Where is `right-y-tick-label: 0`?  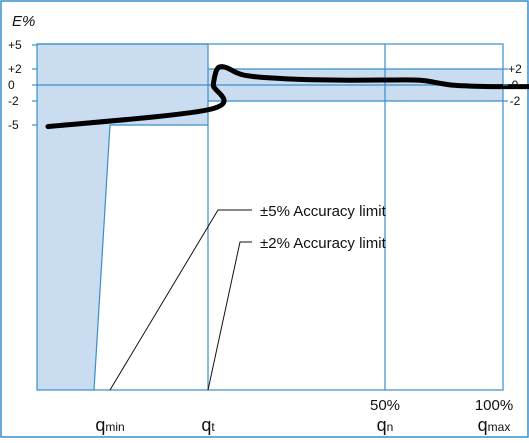 right-y-tick-label: 0 is located at coordinates (515, 85).